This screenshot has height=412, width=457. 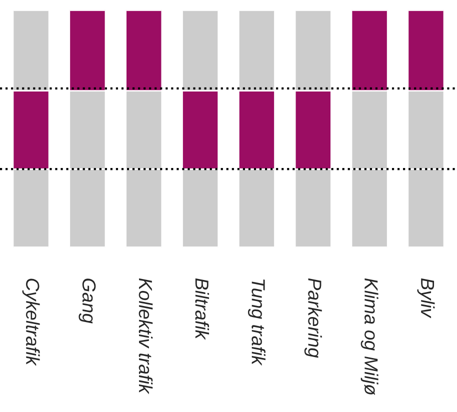 I want to click on x-tick-label: Tung trafik, so click(x=257, y=322).